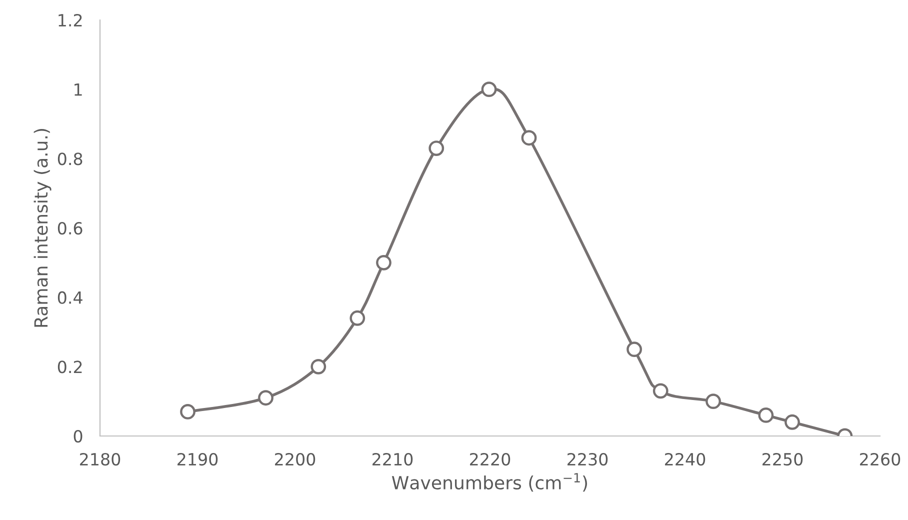  What do you see at coordinates (70, 228) in the screenshot?
I see `y-tick-label: 0.6` at bounding box center [70, 228].